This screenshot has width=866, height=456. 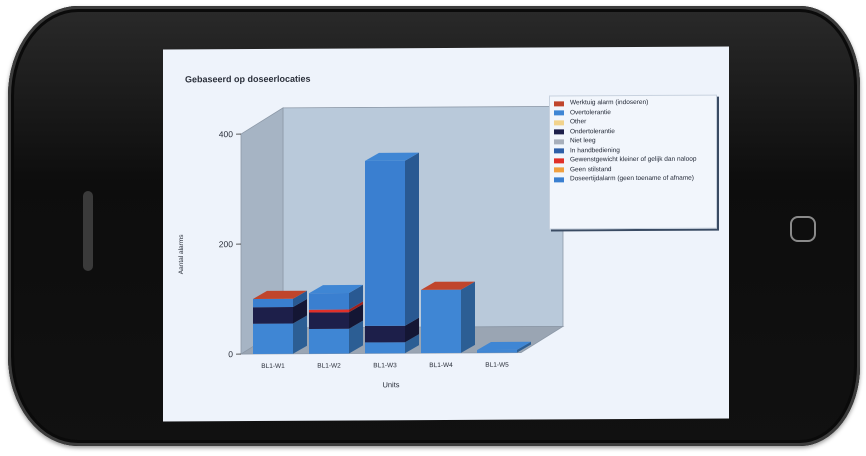 What do you see at coordinates (385, 365) in the screenshot?
I see `x-tick-label: BL1-W3` at bounding box center [385, 365].